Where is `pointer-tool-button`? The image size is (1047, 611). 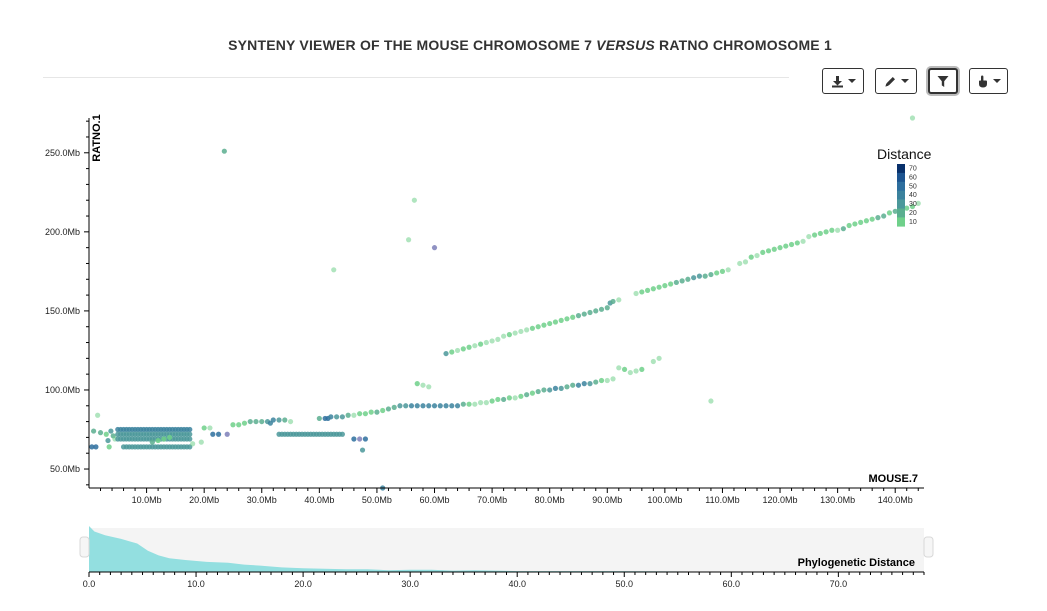 pointer-tool-button is located at coordinates (988, 81).